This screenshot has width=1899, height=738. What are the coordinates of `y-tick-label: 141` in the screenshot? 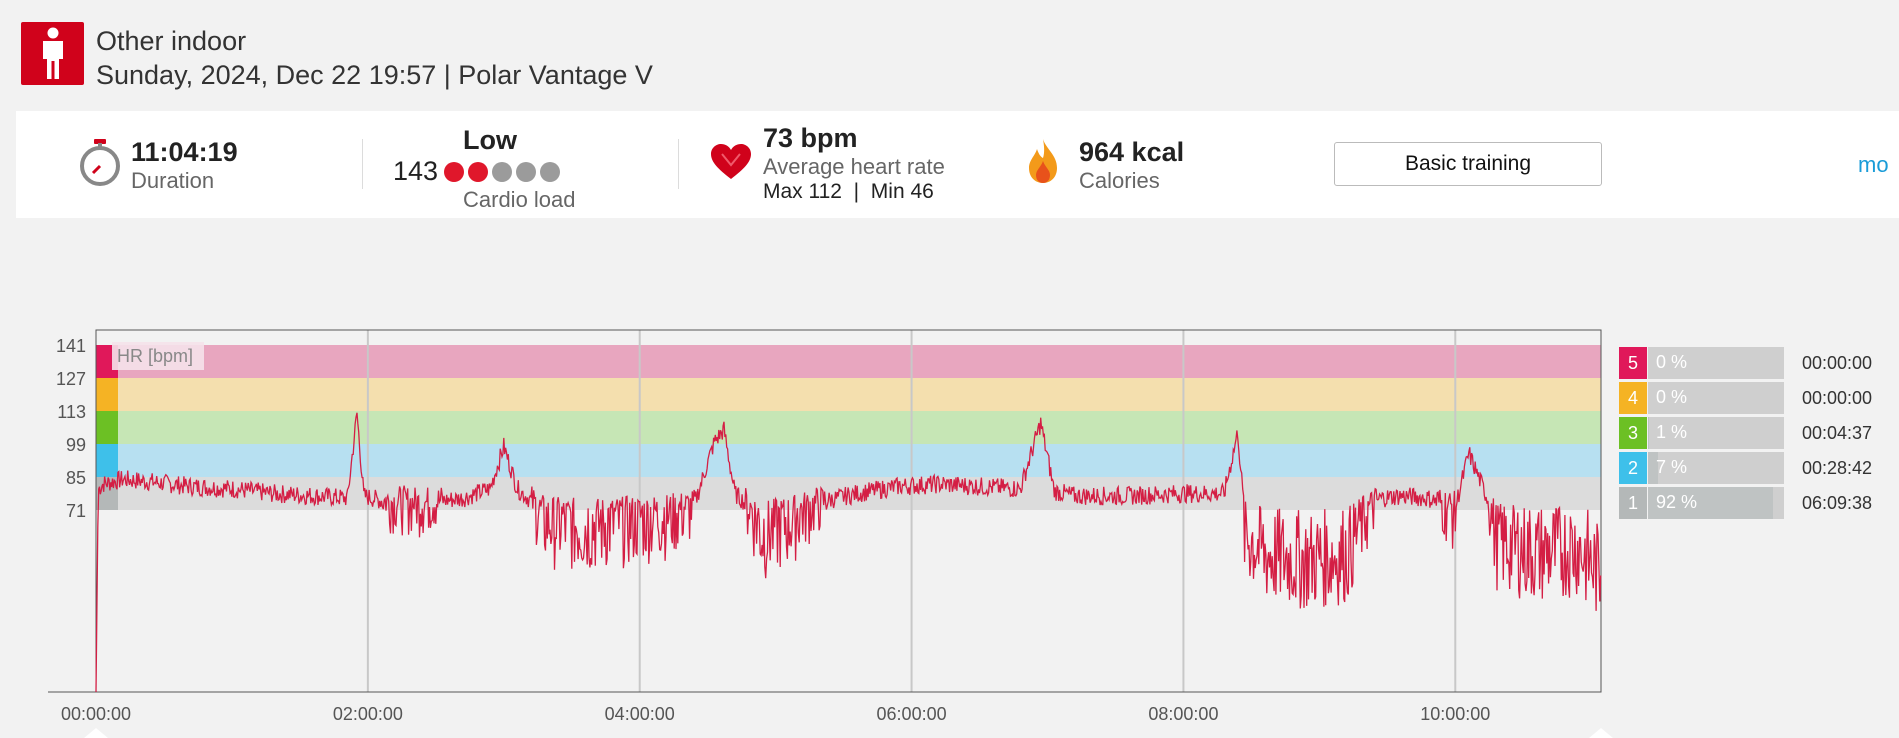 It's located at (70, 346).